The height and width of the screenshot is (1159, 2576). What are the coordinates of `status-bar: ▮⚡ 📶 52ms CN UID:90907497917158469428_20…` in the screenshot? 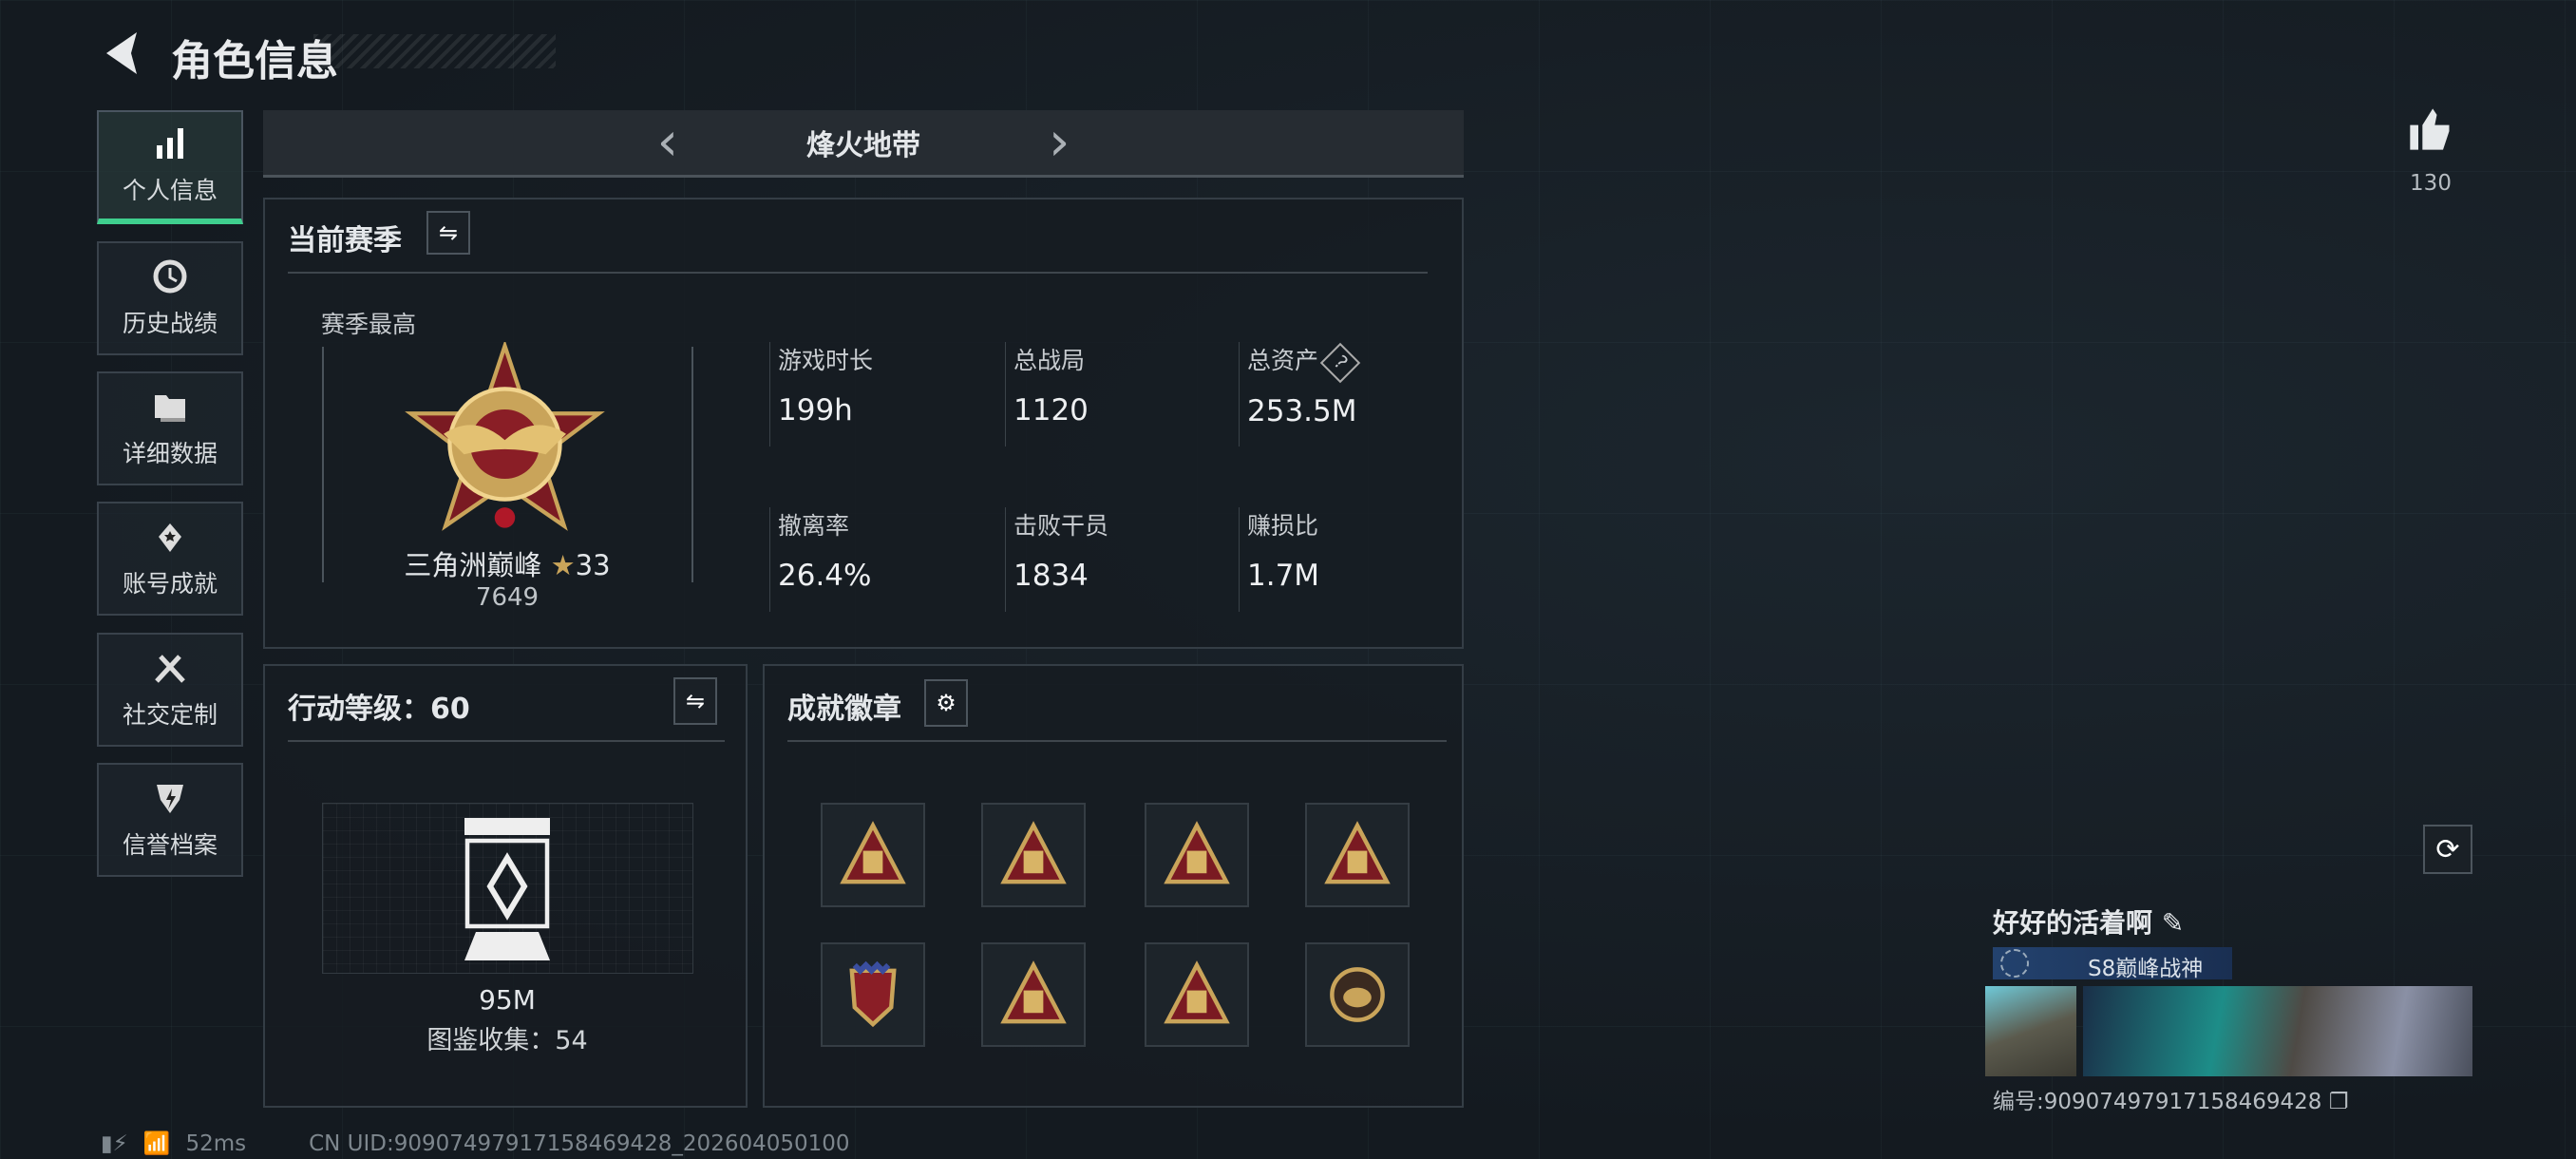 It's located at (475, 1143).